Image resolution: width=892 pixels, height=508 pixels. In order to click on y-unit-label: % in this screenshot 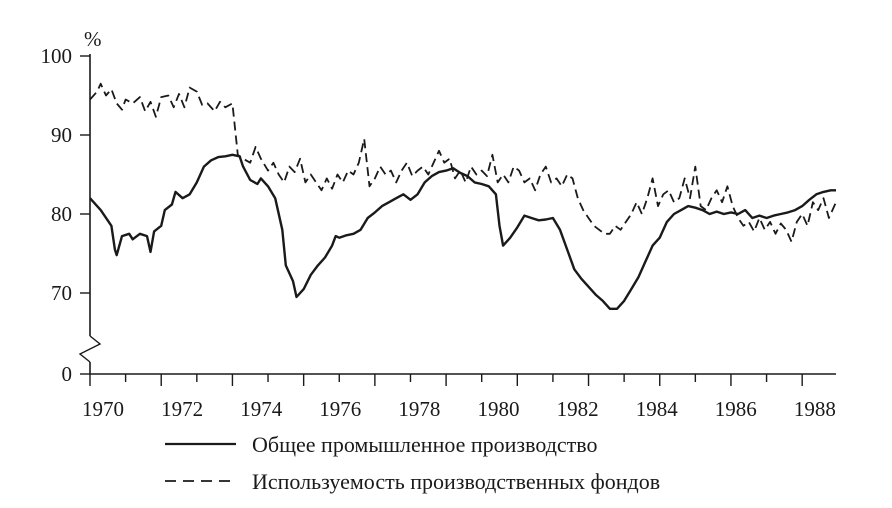, I will do `click(93, 39)`.